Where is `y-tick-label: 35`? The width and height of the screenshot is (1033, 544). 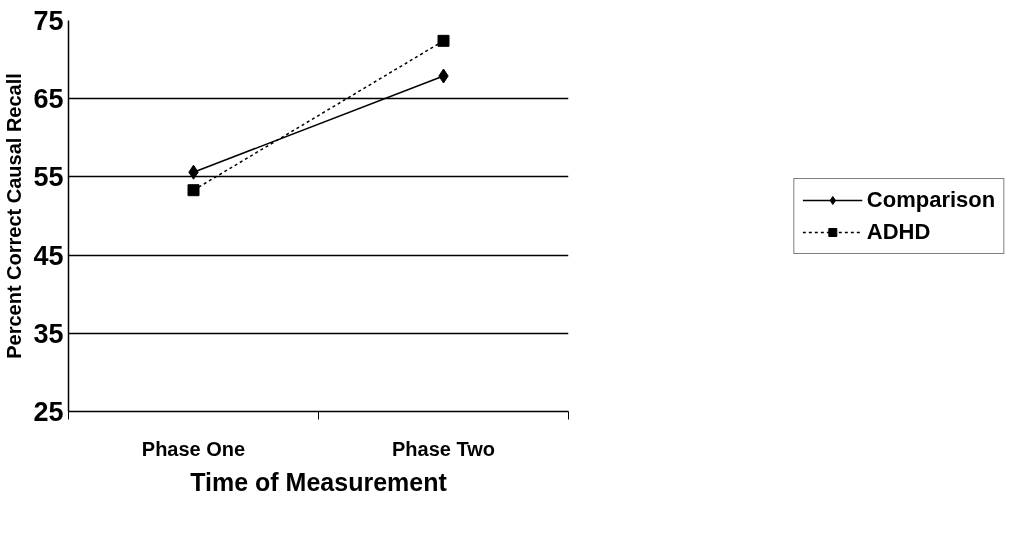
y-tick-label: 35 is located at coordinates (48, 333).